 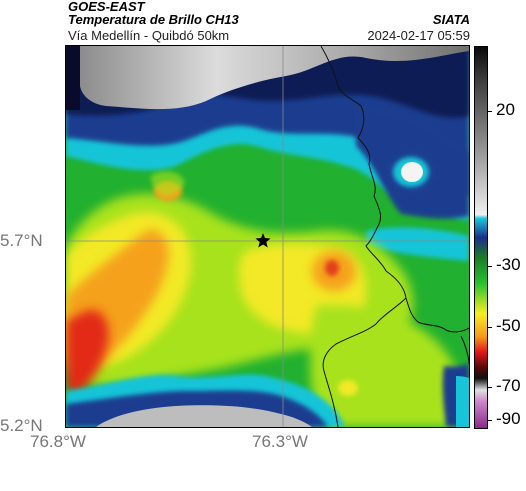 I want to click on department-border-east, so click(x=464, y=350).